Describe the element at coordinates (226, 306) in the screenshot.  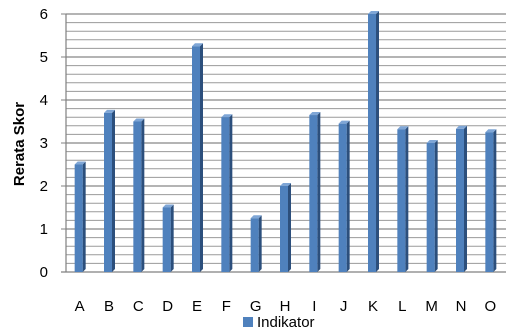
I see `x-tick-label: F` at that location.